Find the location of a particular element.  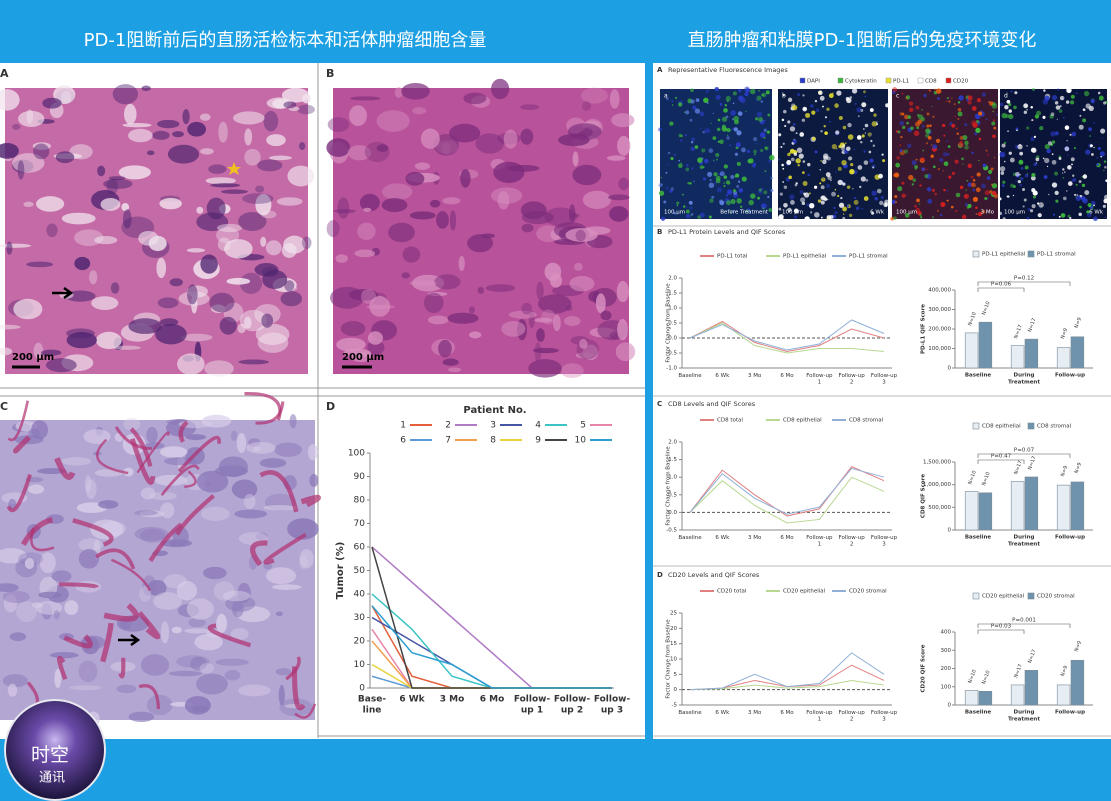

section-title: PD-L1 Protein Levels and QIF Scores is located at coordinates (727, 232).